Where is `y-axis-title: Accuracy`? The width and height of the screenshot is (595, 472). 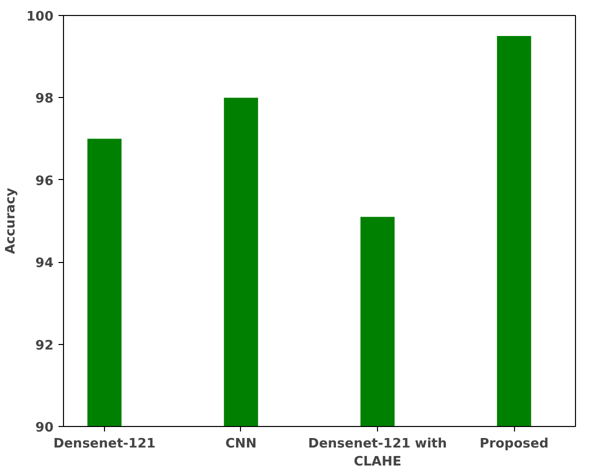 y-axis-title: Accuracy is located at coordinates (10, 220).